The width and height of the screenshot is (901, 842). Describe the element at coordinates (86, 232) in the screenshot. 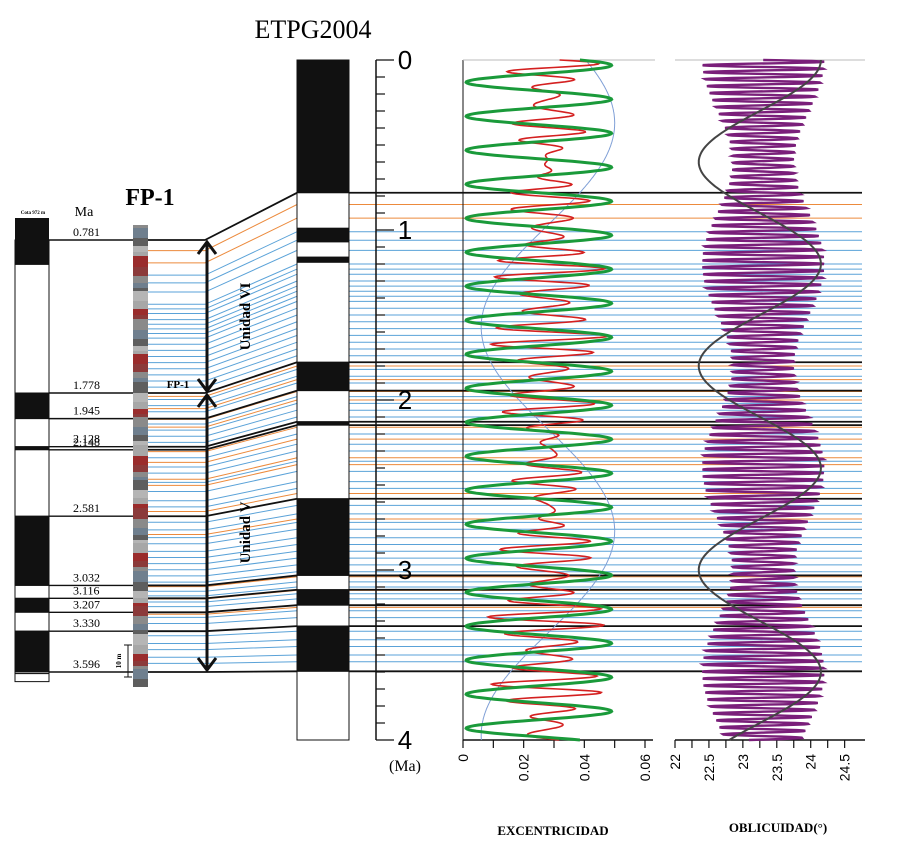

I see `fp1-age-label: 0.781` at that location.